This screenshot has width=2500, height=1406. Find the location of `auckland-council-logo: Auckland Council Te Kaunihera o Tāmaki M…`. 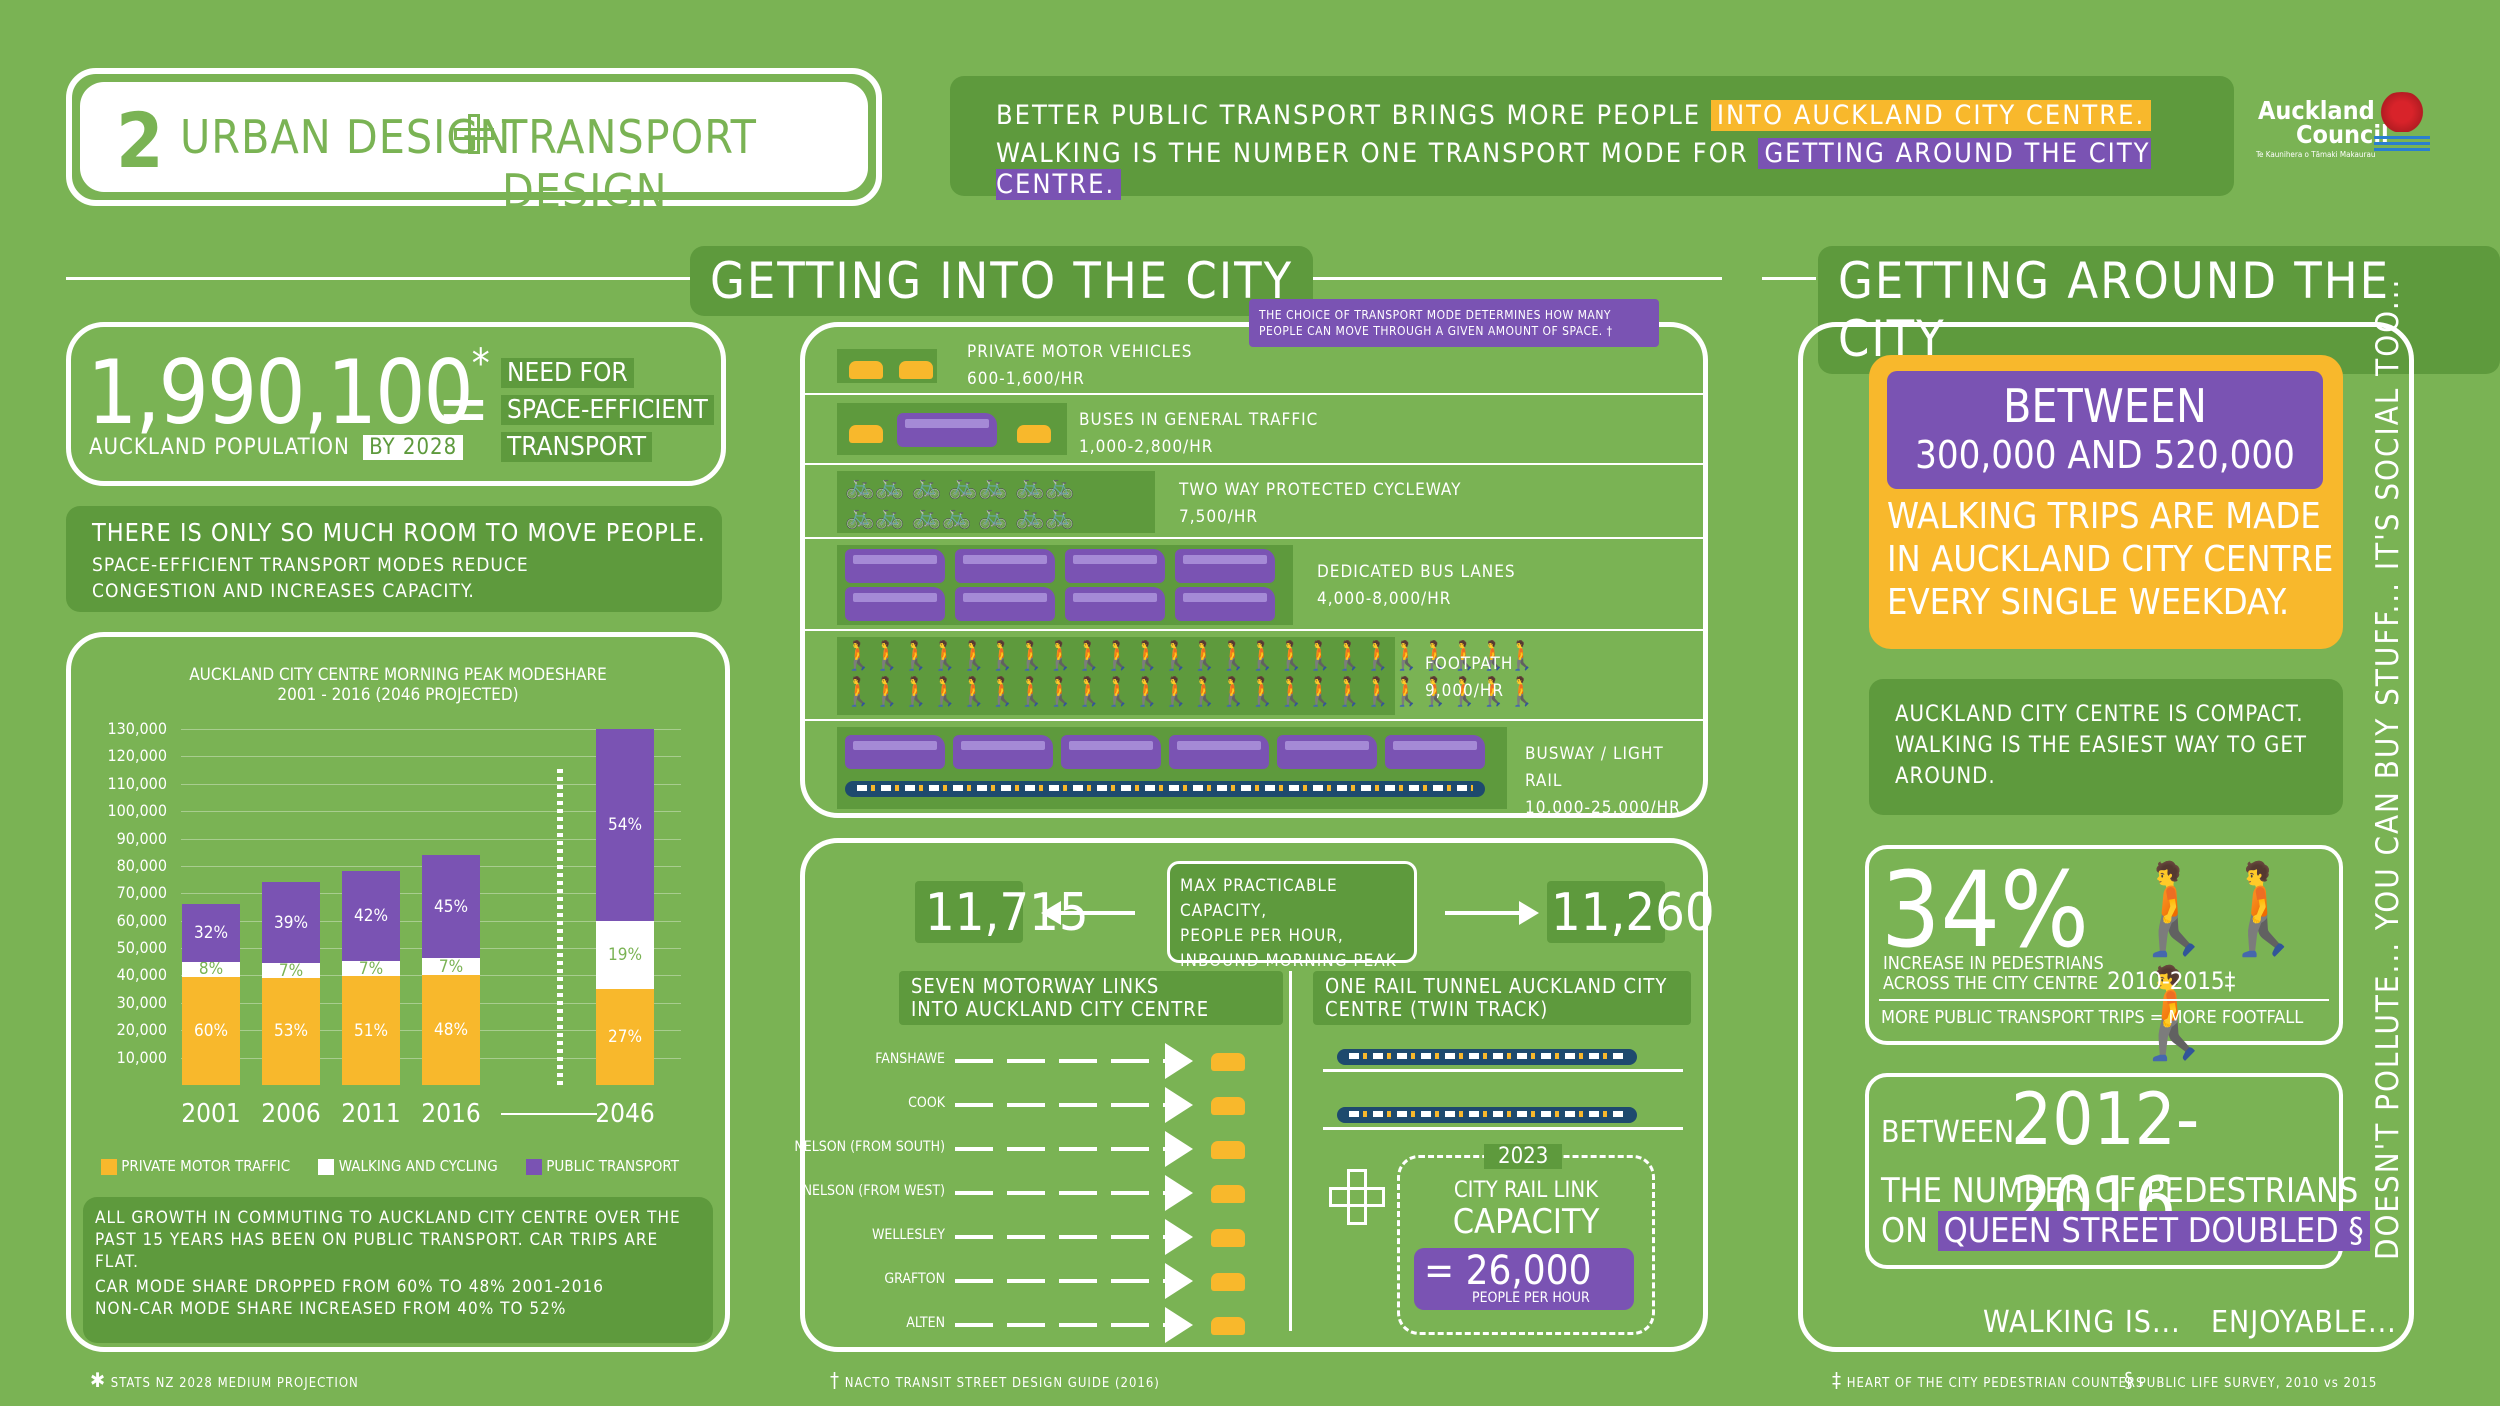

auckland-council-logo: Auckland Council Te Kaunihera o Tāmaki M… is located at coordinates (2346, 127).